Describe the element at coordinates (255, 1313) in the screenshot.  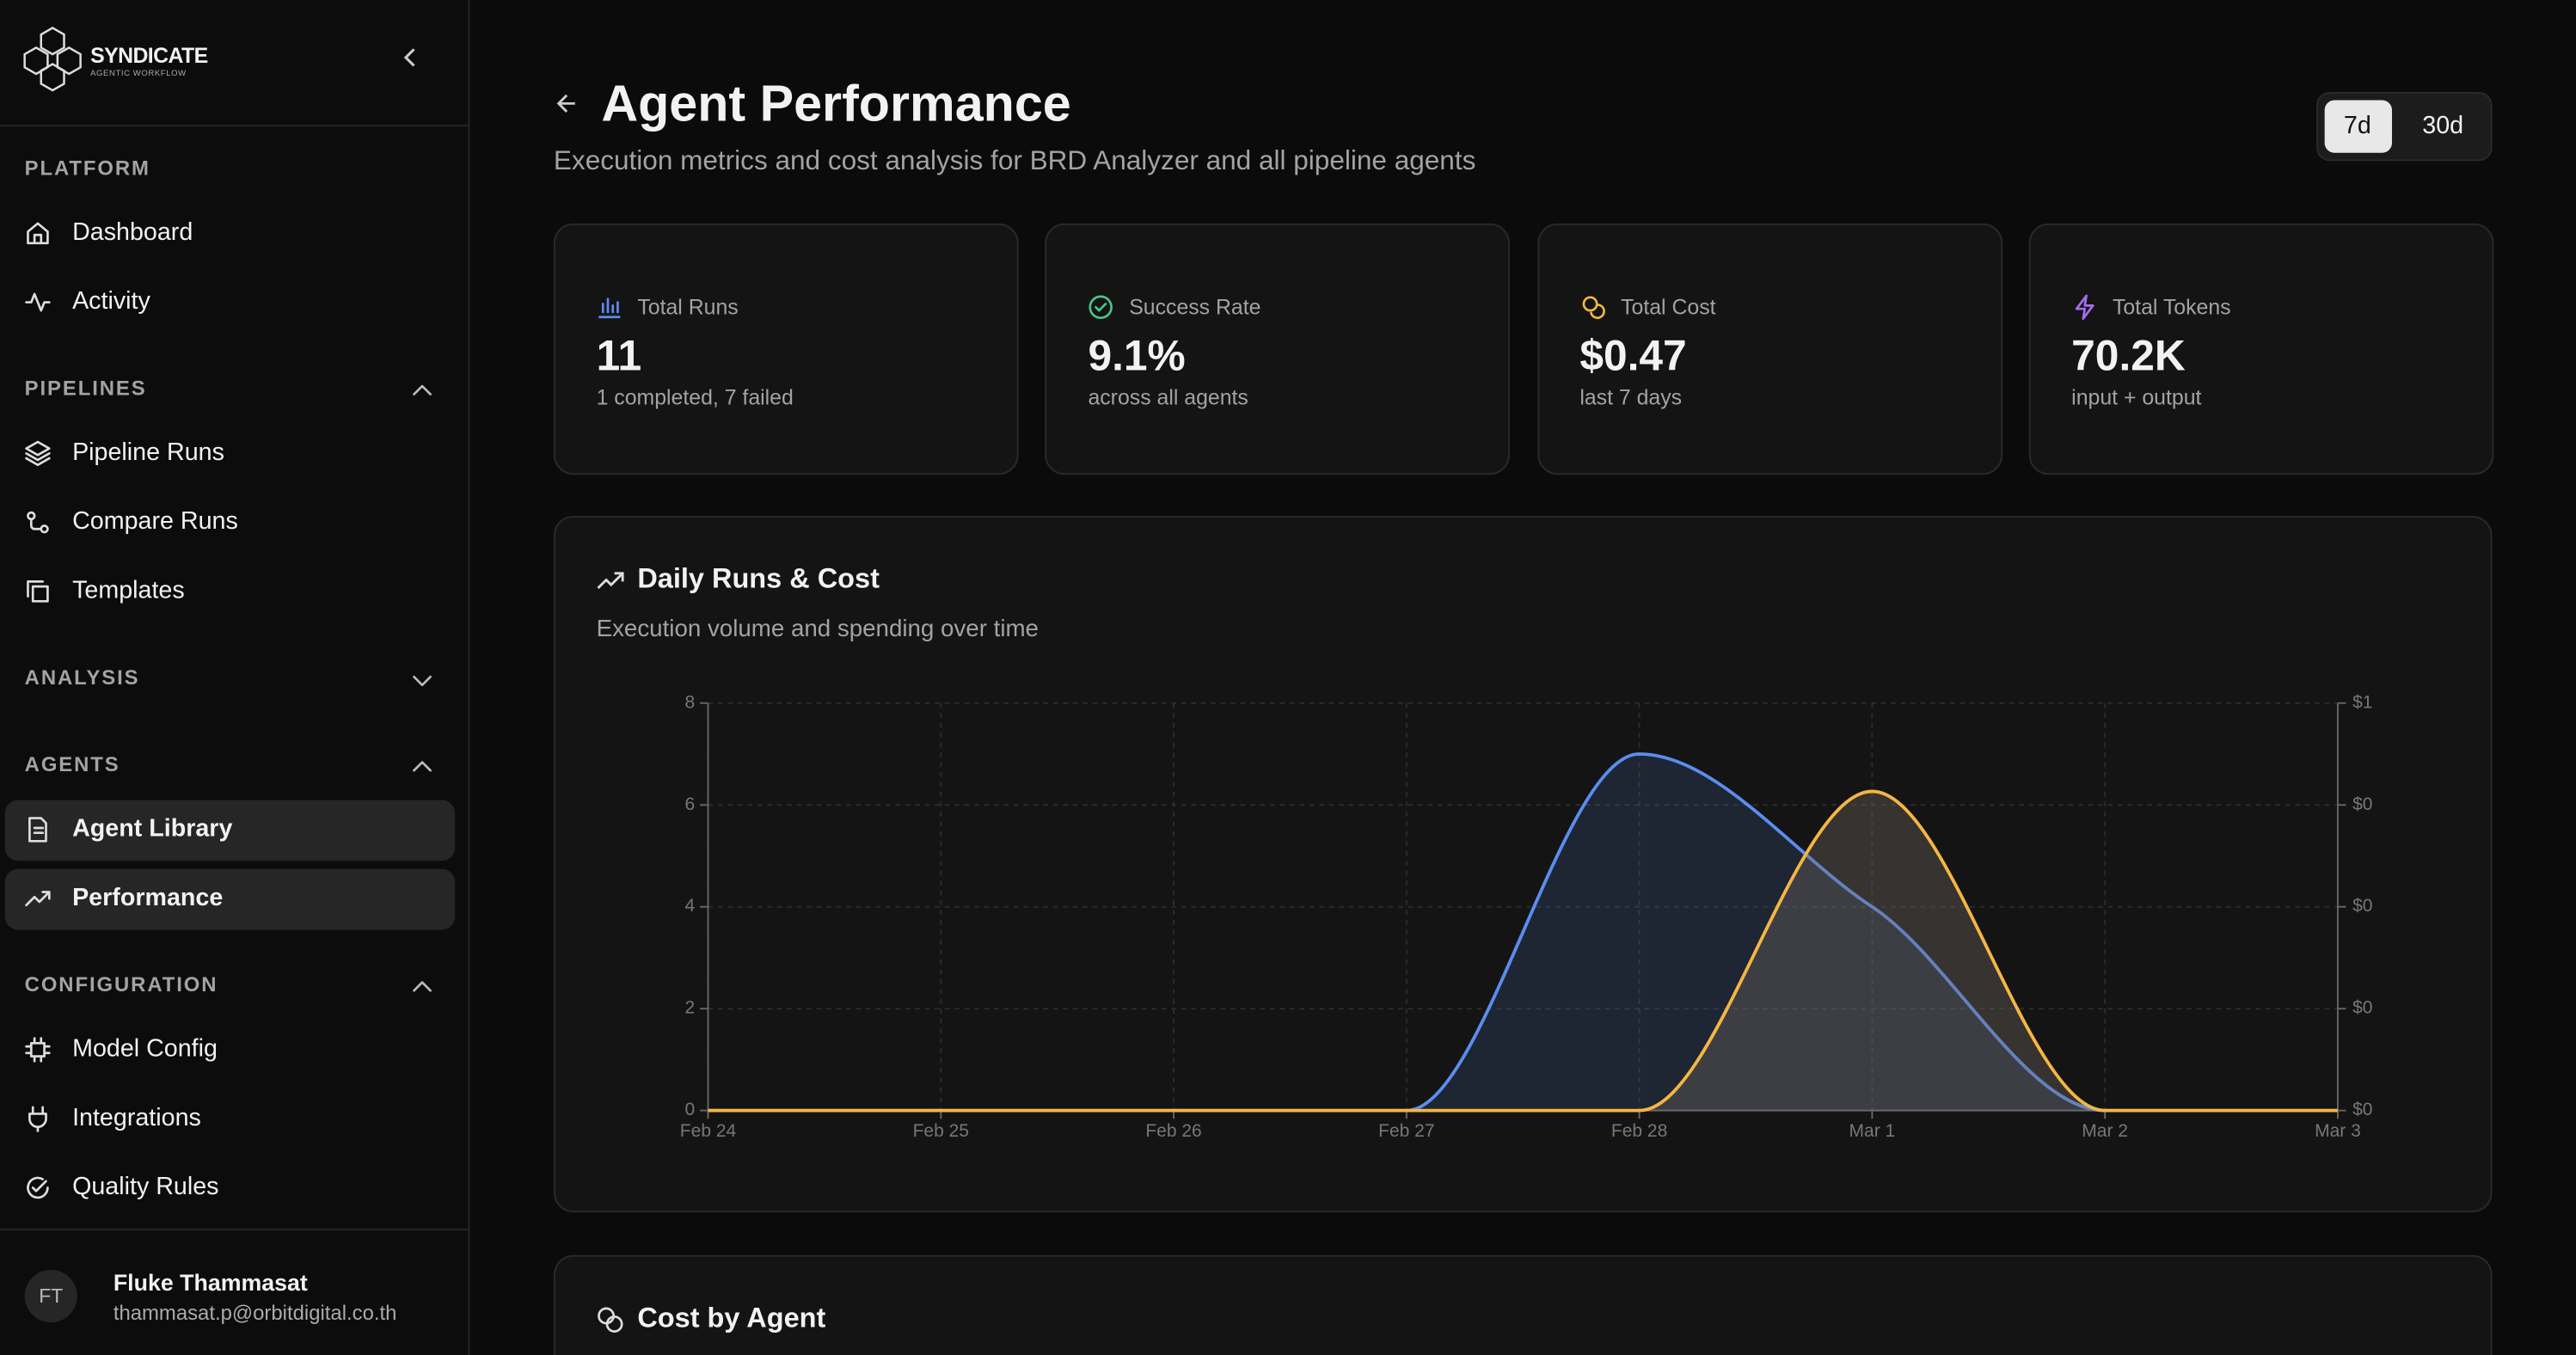
I see `user-email: thammasat.p@orbitdigital.co.th` at that location.